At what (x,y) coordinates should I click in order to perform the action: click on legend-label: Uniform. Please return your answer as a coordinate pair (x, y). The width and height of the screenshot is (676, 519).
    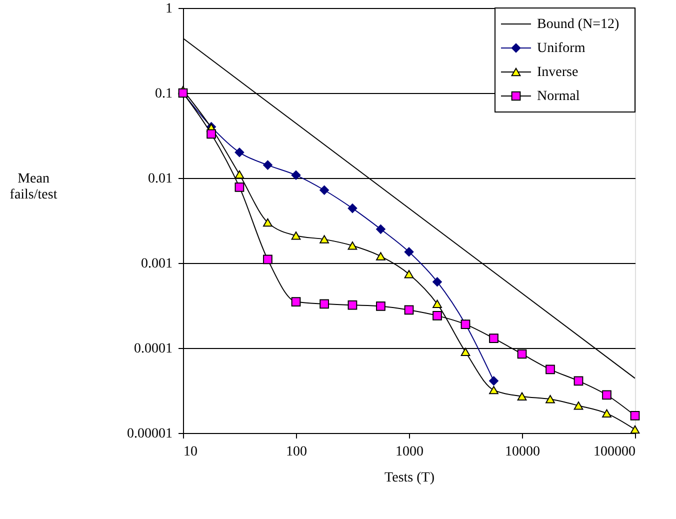
    Looking at the image, I should click on (561, 48).